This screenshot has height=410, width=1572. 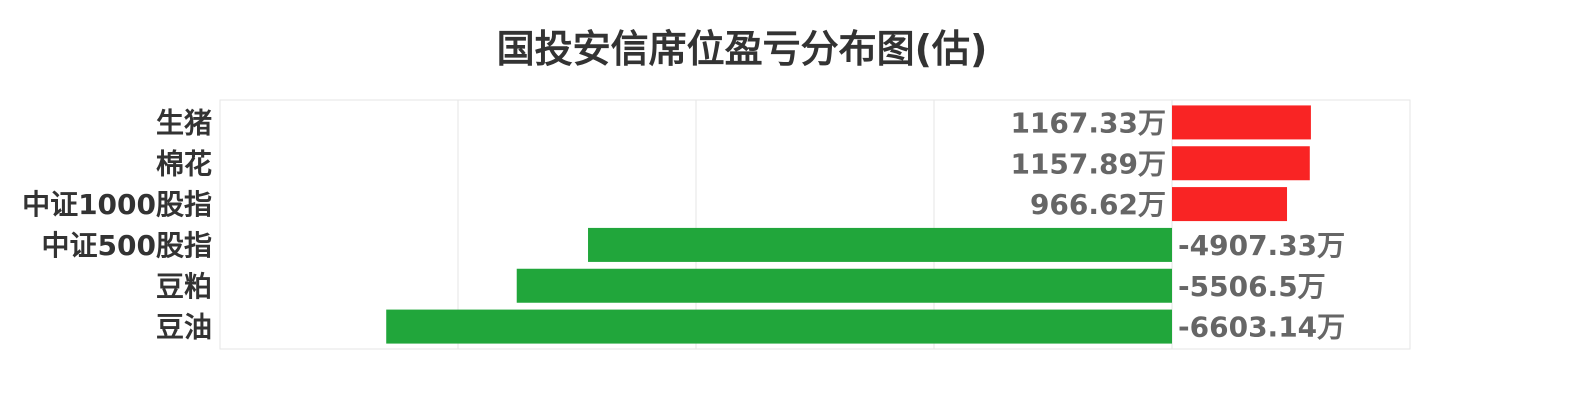 I want to click on chart-title: 国投安信席位盈亏分布图(估), so click(x=742, y=49).